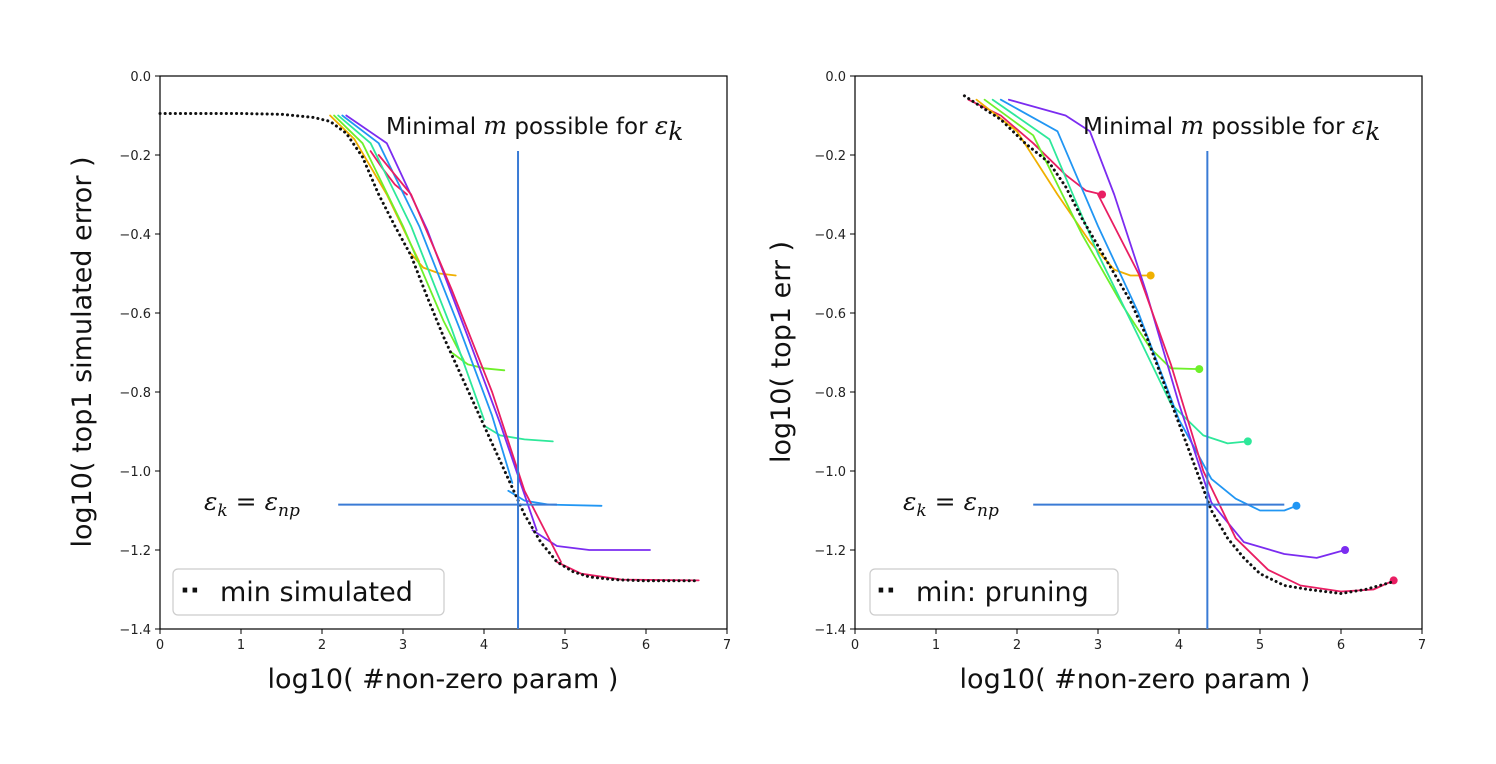 The image size is (1496, 764). I want to click on right-series-c1, so click(1035, 147).